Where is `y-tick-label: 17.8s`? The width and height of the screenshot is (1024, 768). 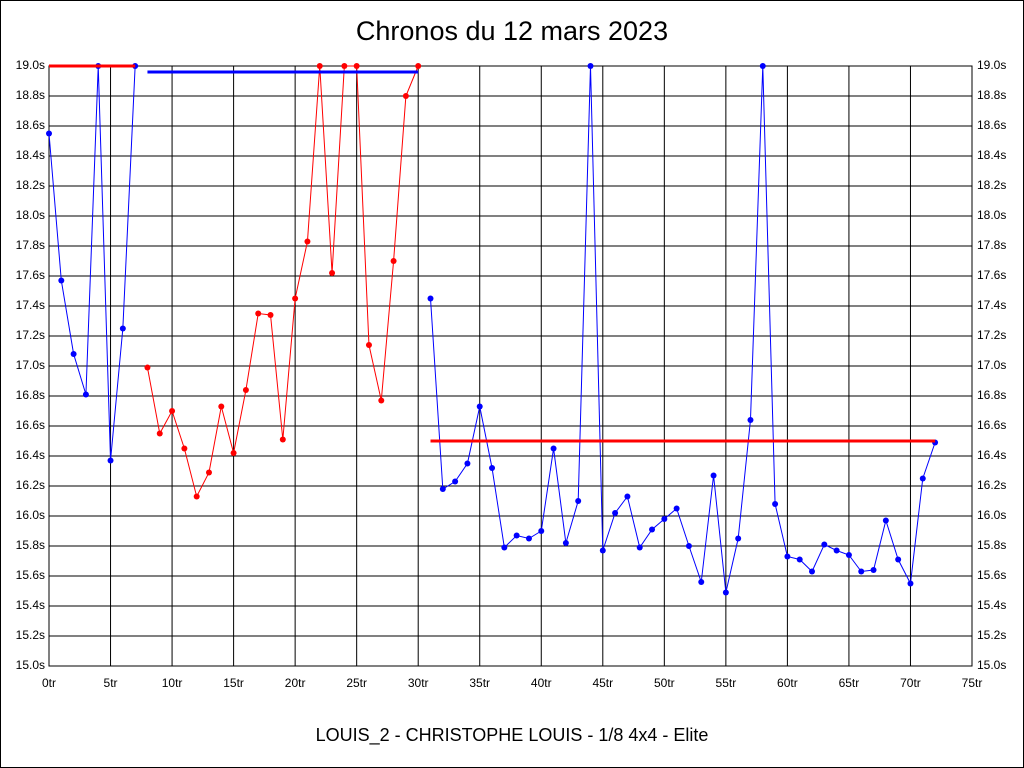 y-tick-label: 17.8s is located at coordinates (30, 245).